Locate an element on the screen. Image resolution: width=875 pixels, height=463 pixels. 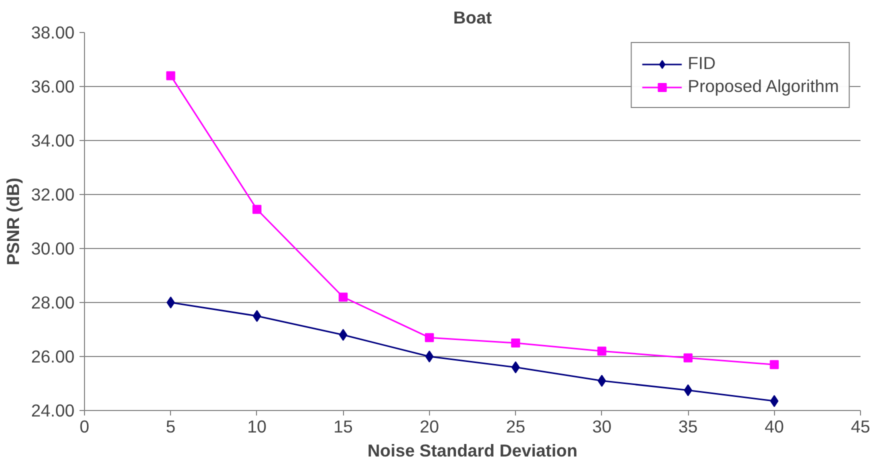
y-tick-label: 38.00 is located at coordinates (53, 32).